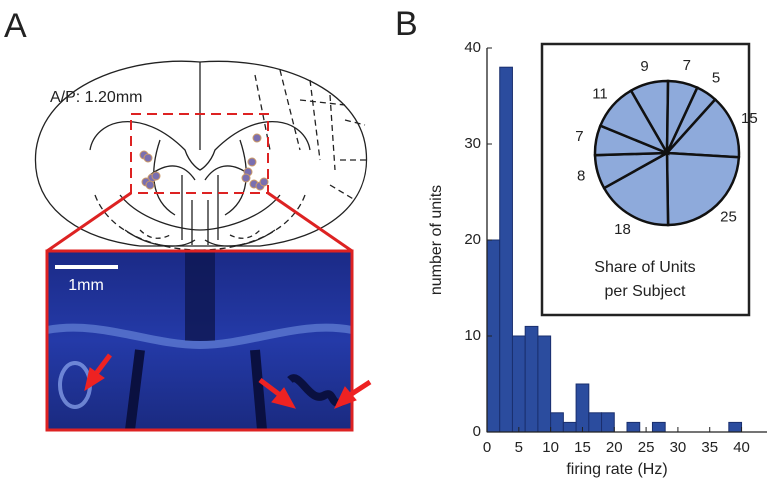  Describe the element at coordinates (709, 447) in the screenshot. I see `x-tick-label: 35` at that location.